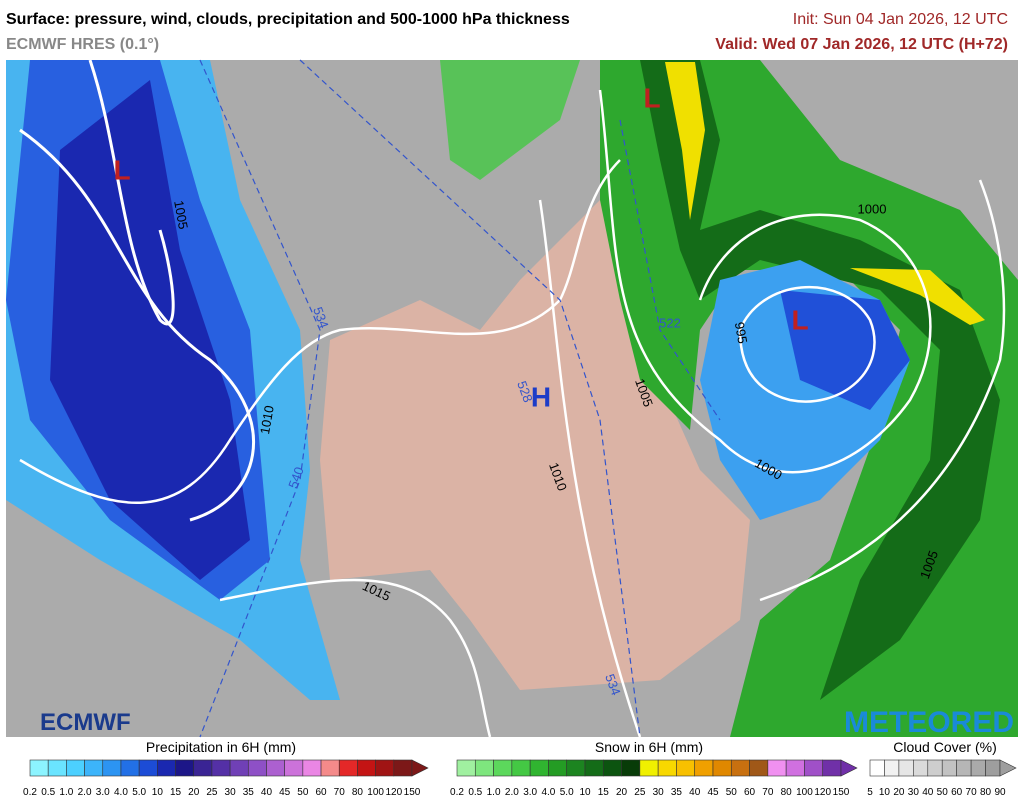  I want to click on isobar-label: 1005, so click(181, 214).